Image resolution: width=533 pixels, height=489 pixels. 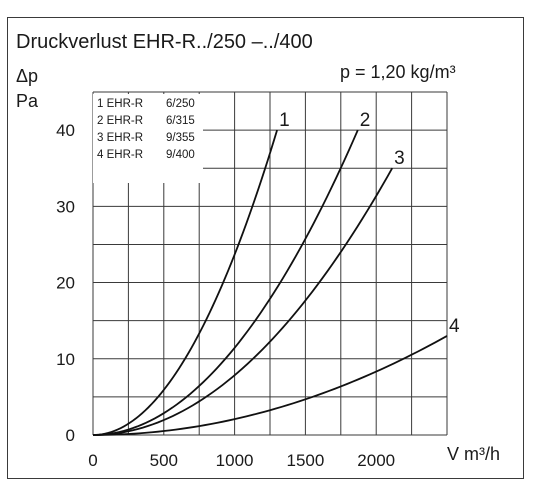 I want to click on legend-background, so click(x=148, y=138).